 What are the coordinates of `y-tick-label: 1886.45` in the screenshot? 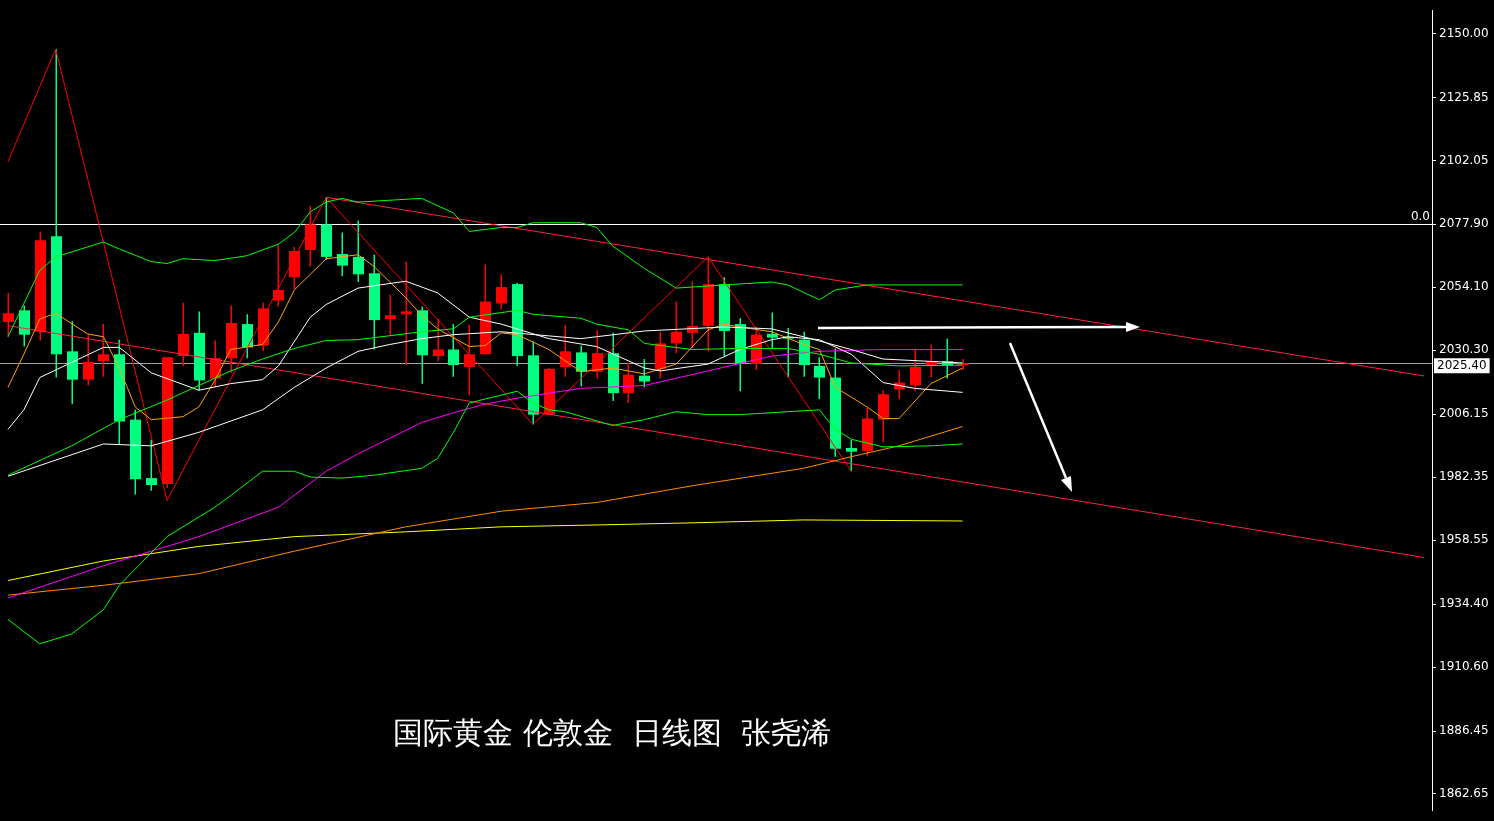 It's located at (1464, 730).